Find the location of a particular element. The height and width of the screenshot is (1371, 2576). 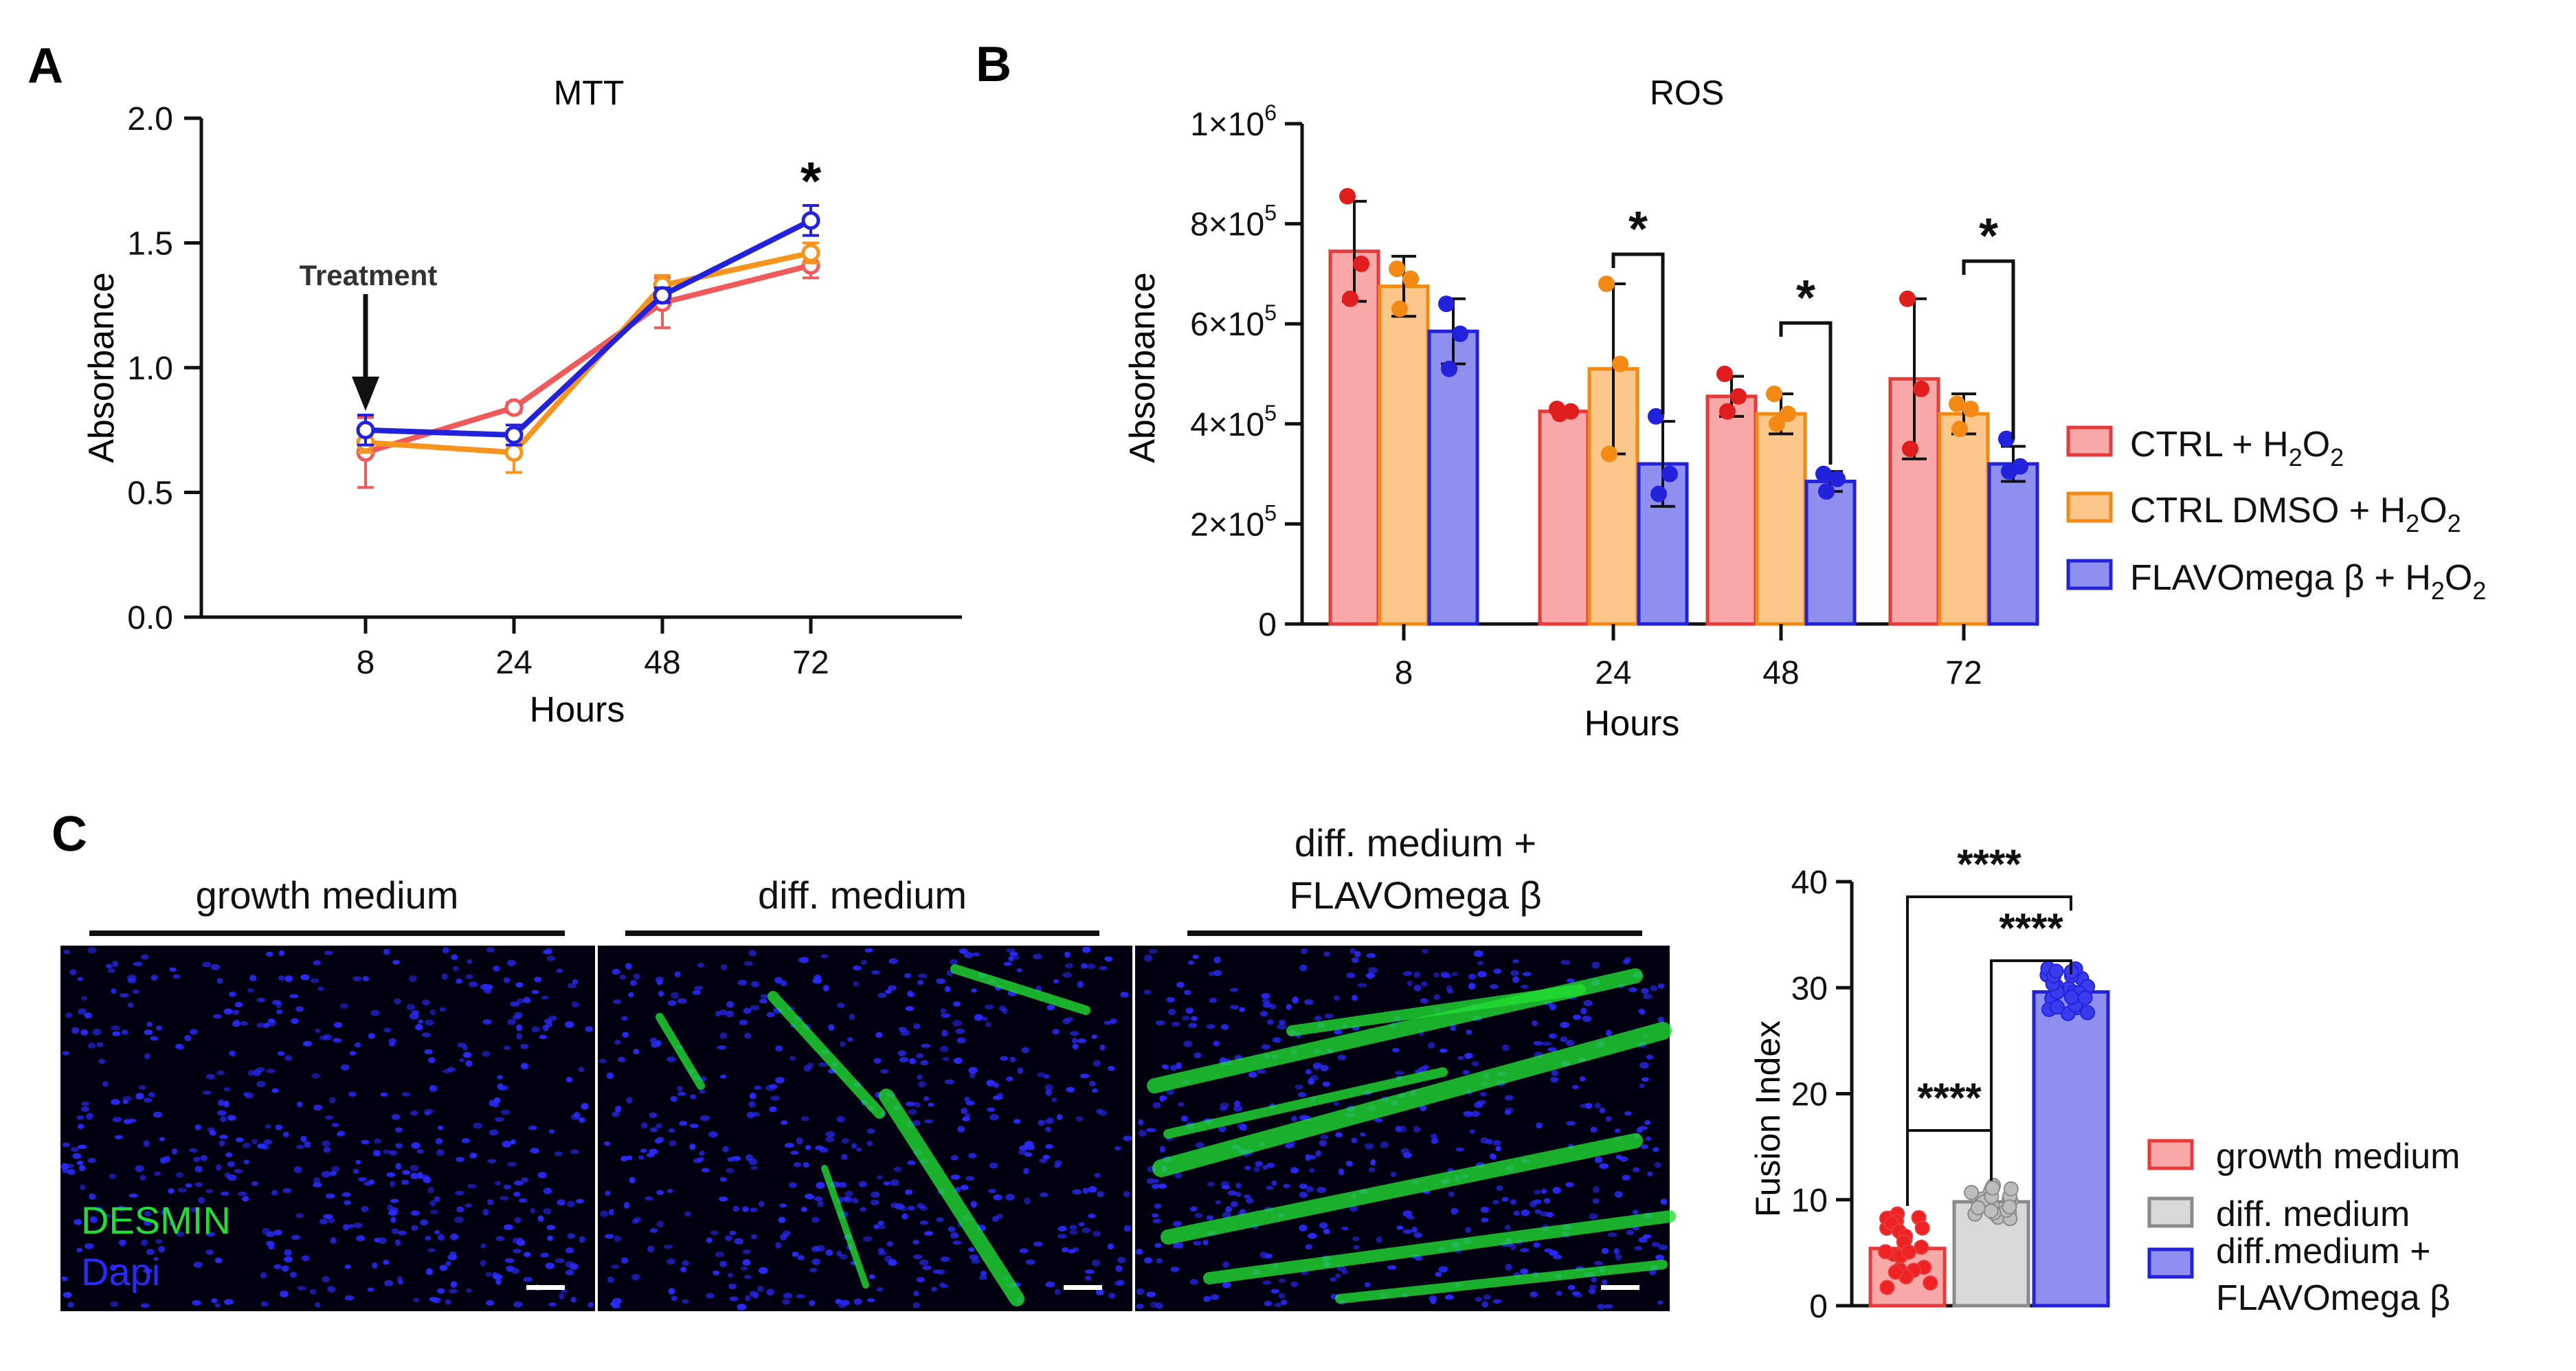

mtt-data-point is located at coordinates (365, 430).